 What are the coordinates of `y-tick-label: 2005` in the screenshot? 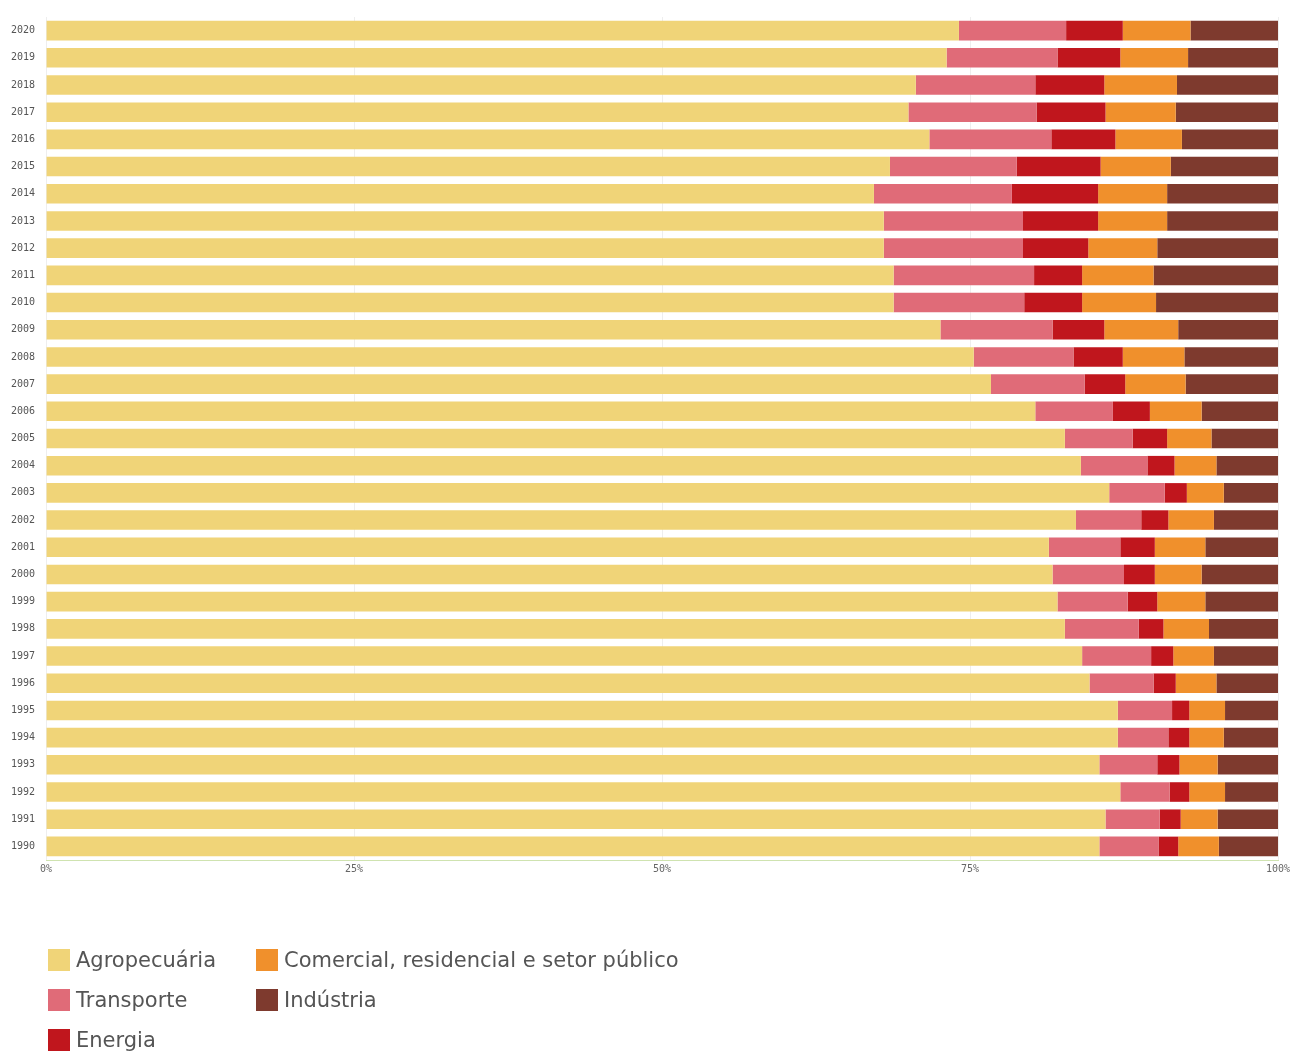 It's located at (23, 438).